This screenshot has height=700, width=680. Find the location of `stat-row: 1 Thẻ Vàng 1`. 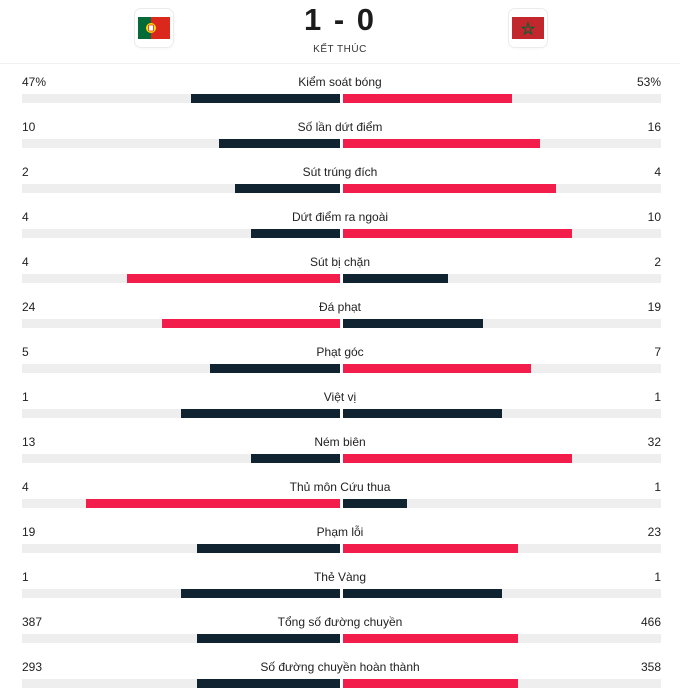

stat-row: 1 Thẻ Vàng 1 is located at coordinates (340, 587).